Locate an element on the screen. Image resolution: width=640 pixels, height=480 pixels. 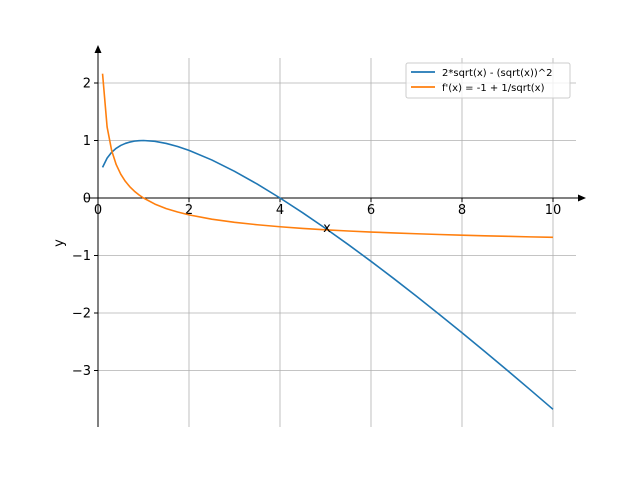
x-tick-label-4: 4 is located at coordinates (280, 210).